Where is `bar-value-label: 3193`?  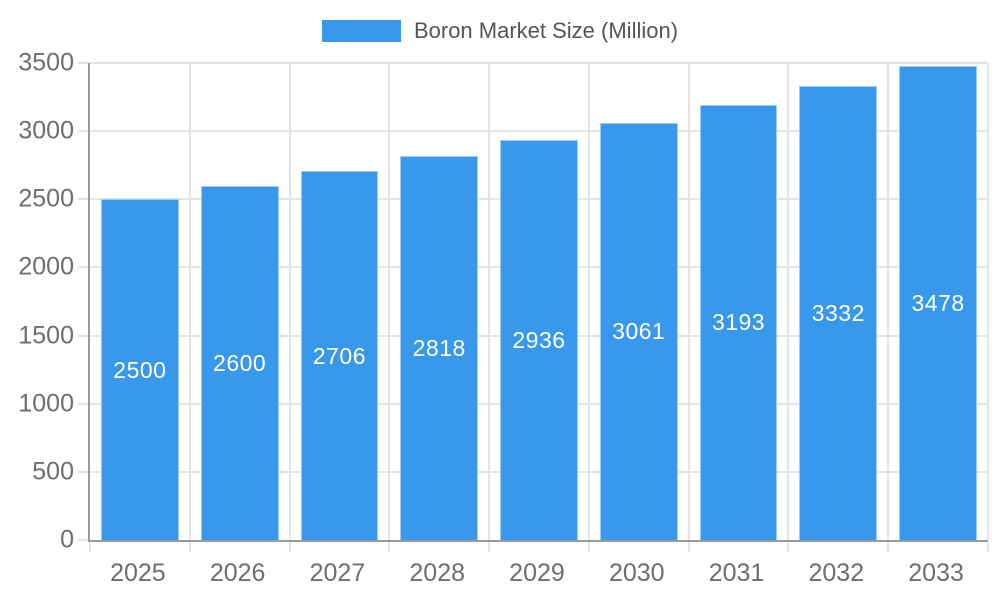 bar-value-label: 3193 is located at coordinates (738, 322).